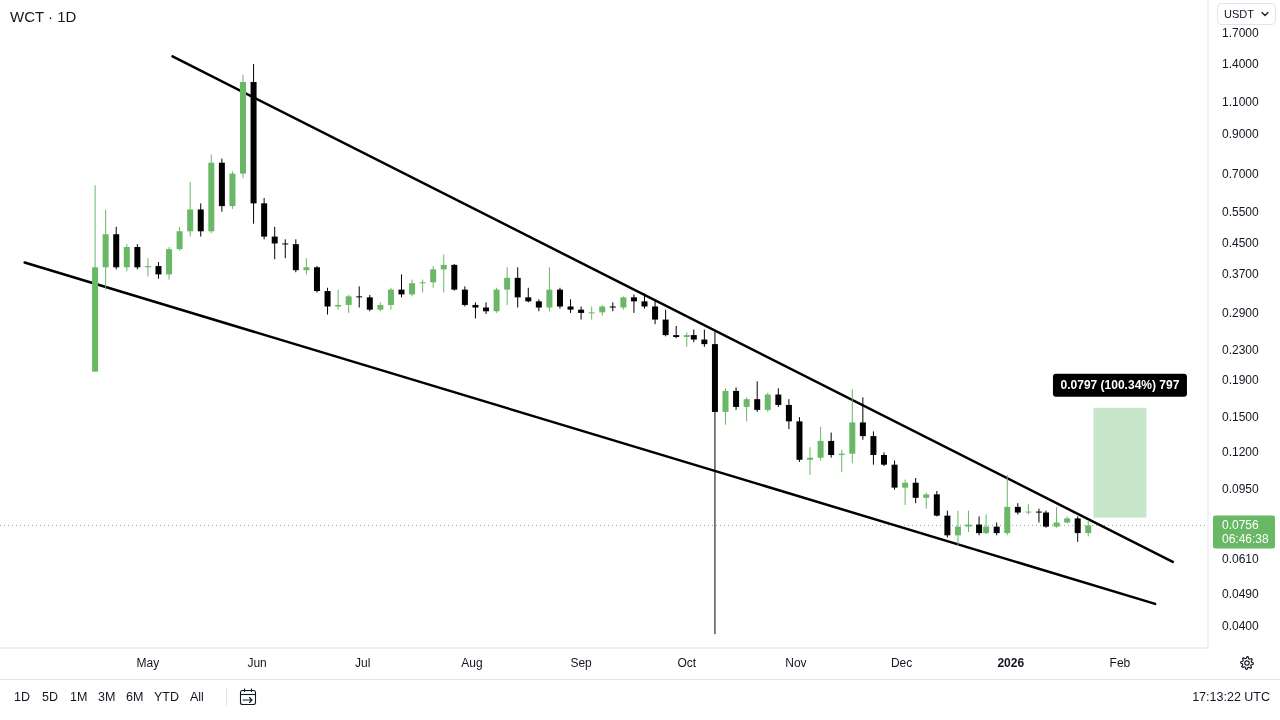 The width and height of the screenshot is (1280, 720). I want to click on y-tick-label: 0.4500, so click(1241, 243).